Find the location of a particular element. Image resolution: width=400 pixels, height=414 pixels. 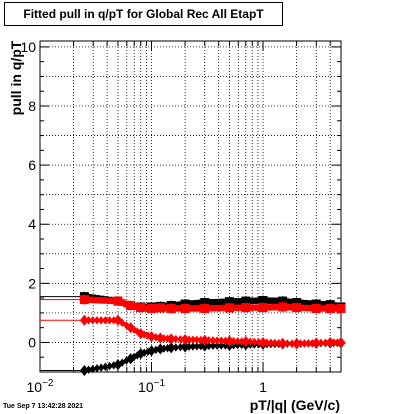

x-tick-label: 10−2 is located at coordinates (40, 386).